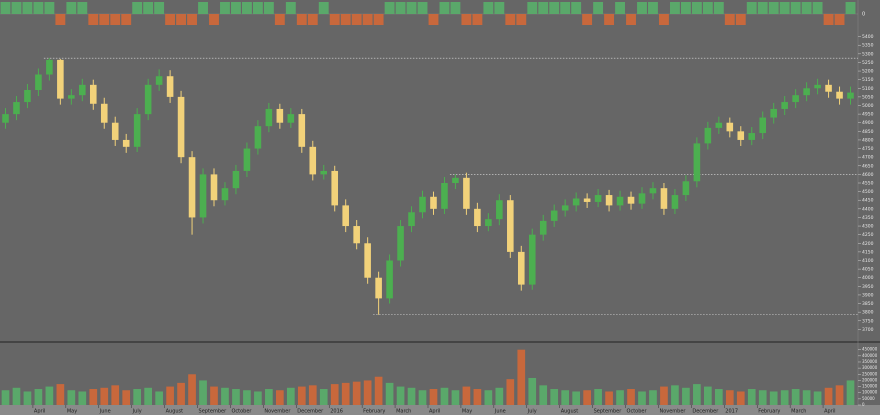 The height and width of the screenshot is (415, 880). What do you see at coordinates (868, 235) in the screenshot?
I see `y-tick-label: 4250` at bounding box center [868, 235].